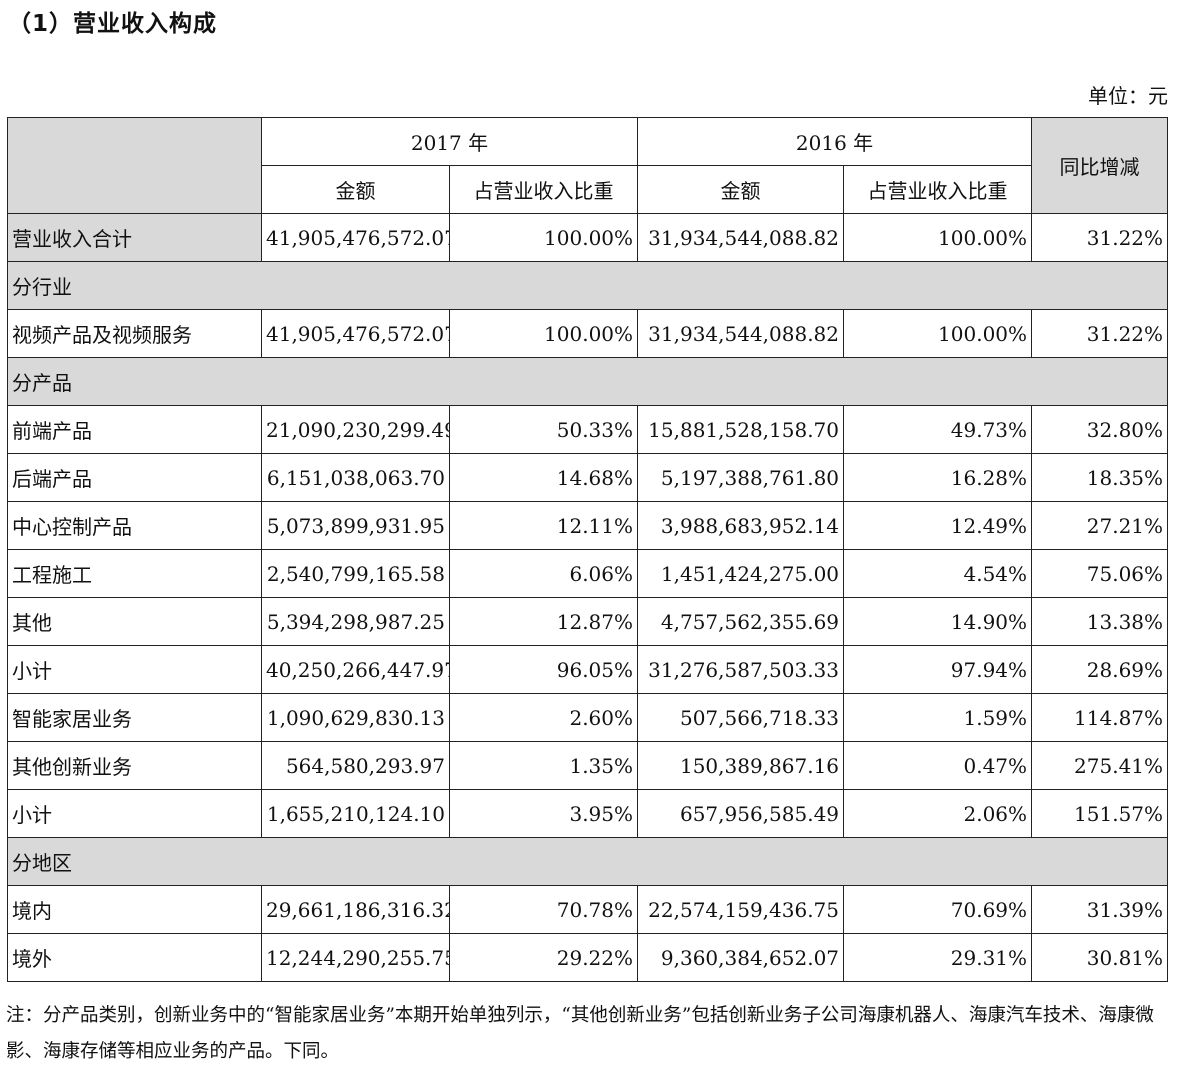  What do you see at coordinates (938, 957) in the screenshot?
I see `ratio-2016: 29.31%` at bounding box center [938, 957].